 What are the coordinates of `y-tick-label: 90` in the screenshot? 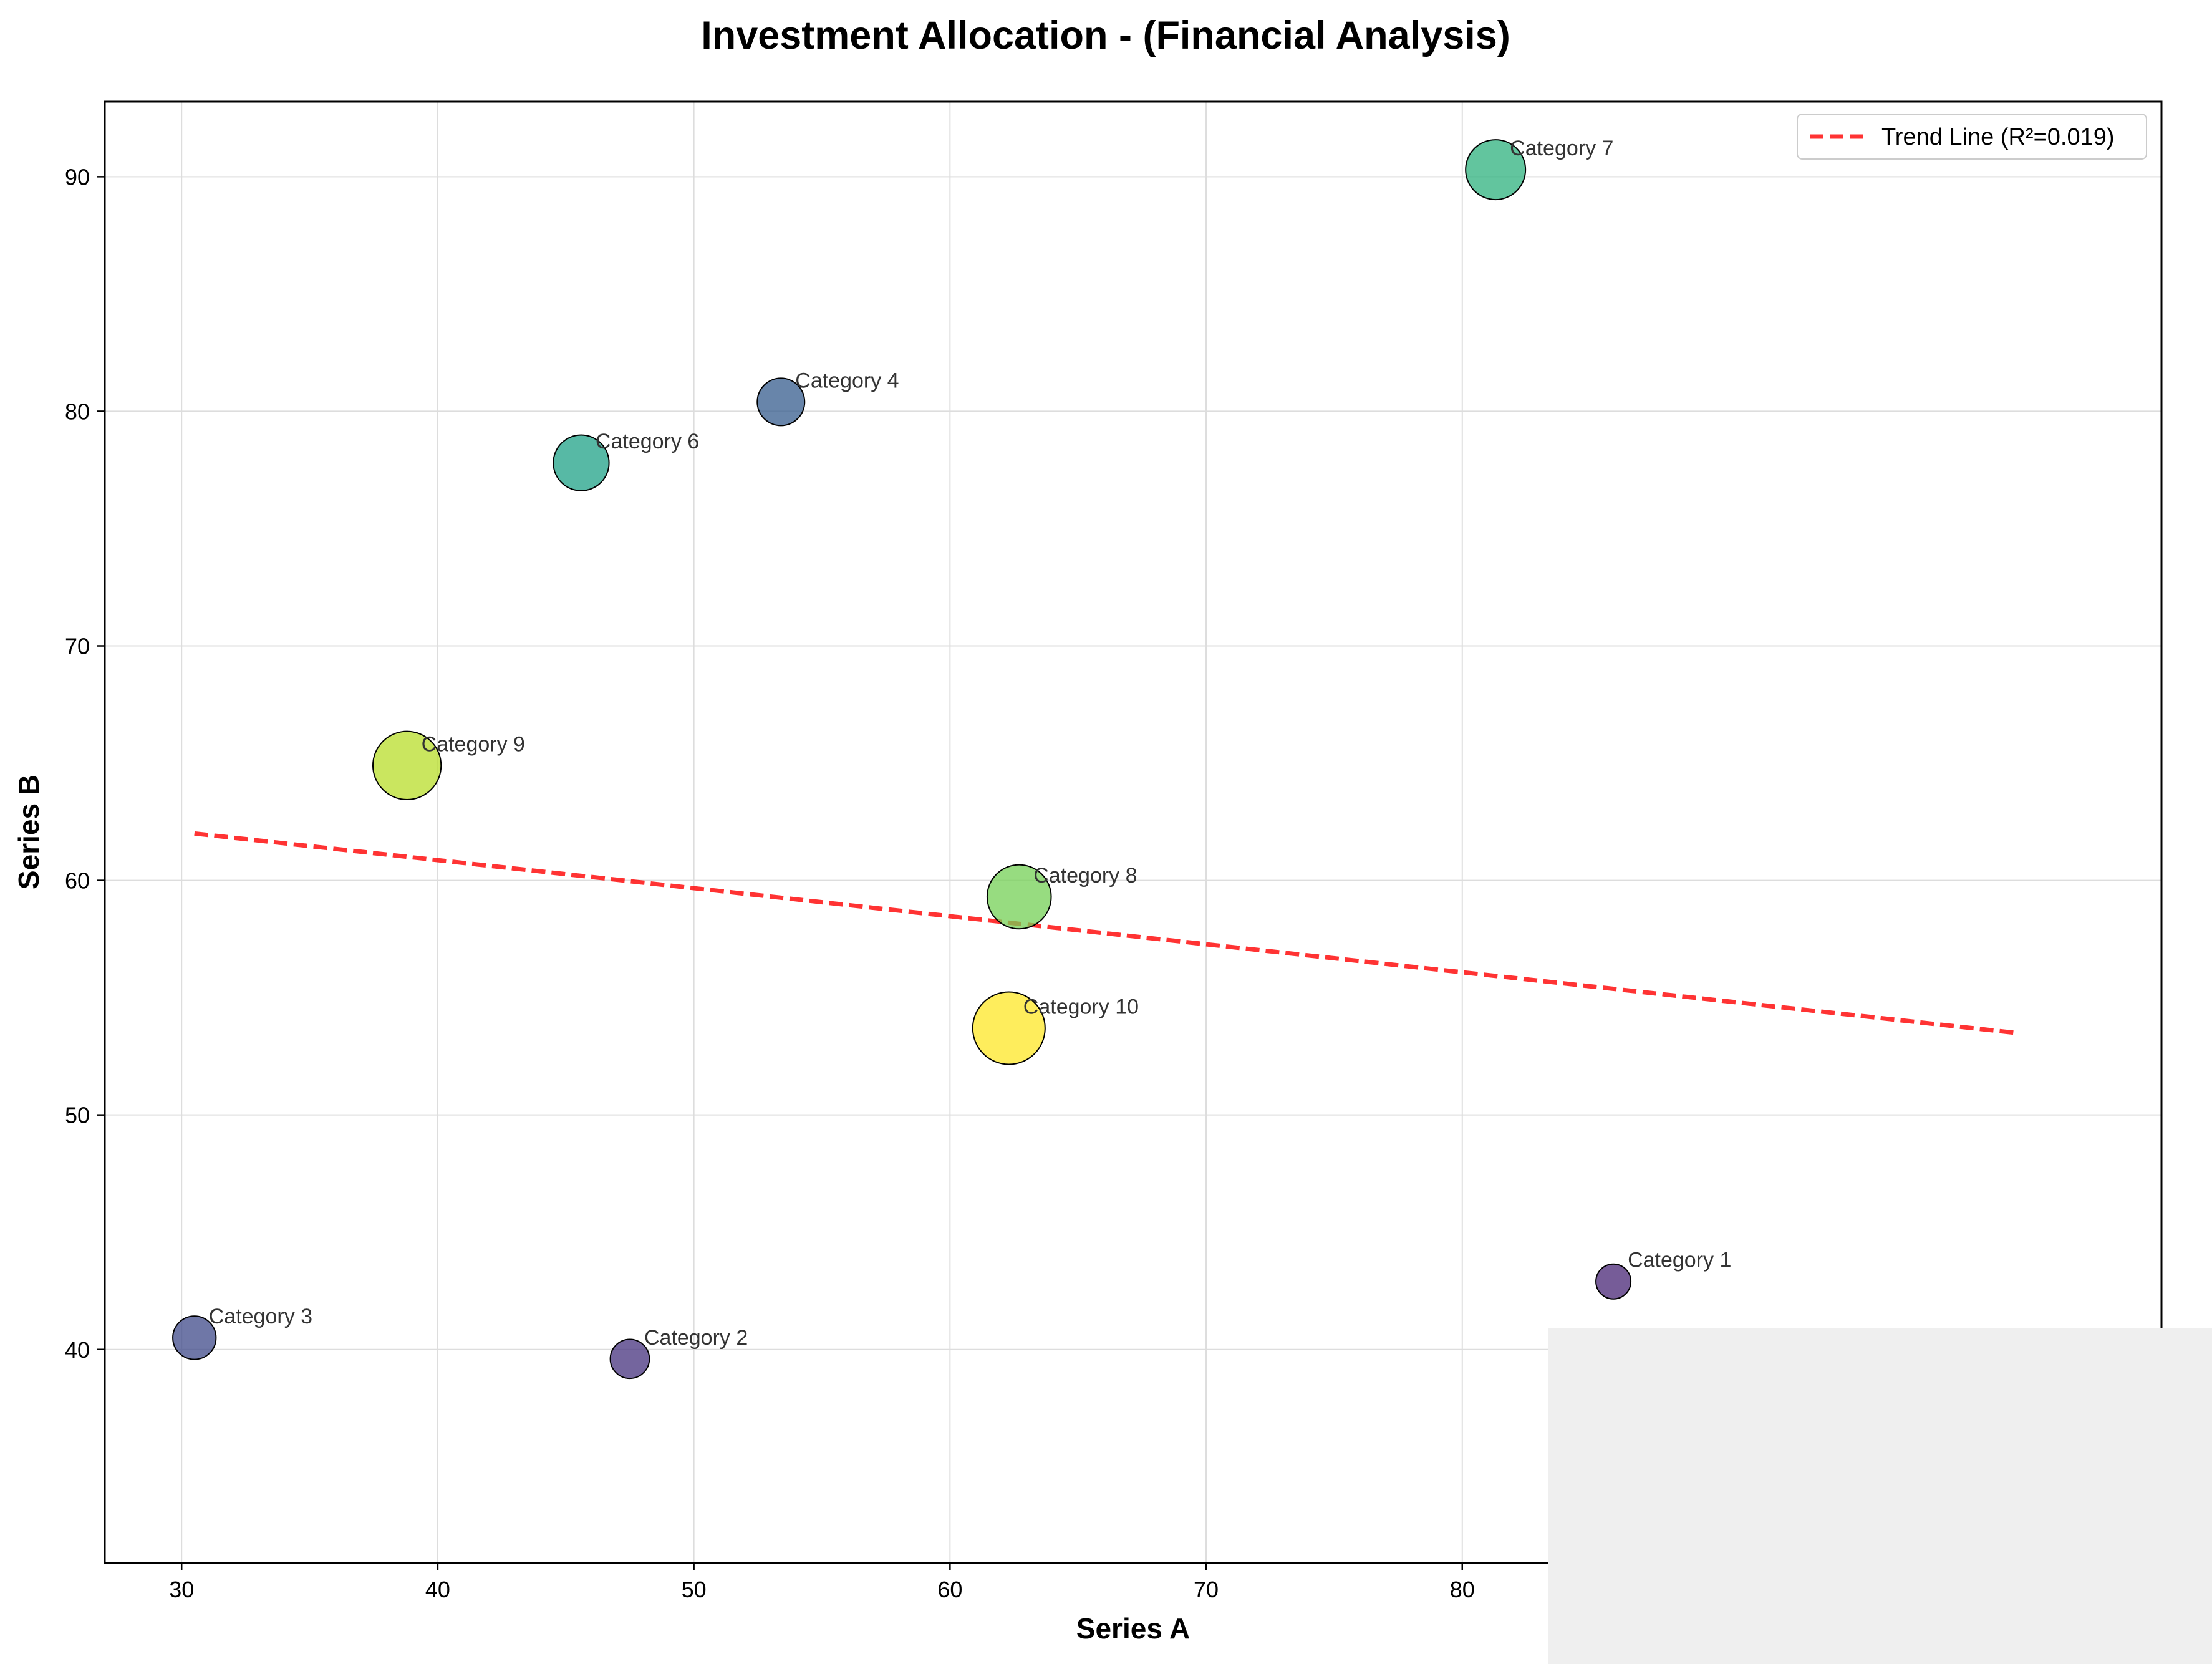 It's located at (77, 177).